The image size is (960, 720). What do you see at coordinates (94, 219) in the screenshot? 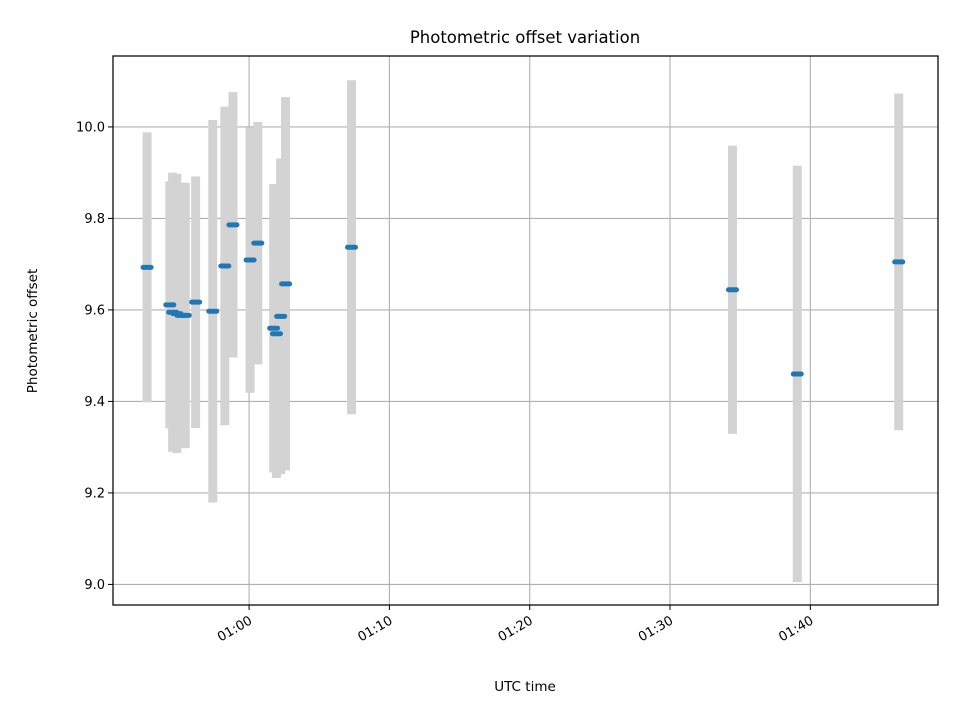
I see `y-tick-label: 9.8` at bounding box center [94, 219].